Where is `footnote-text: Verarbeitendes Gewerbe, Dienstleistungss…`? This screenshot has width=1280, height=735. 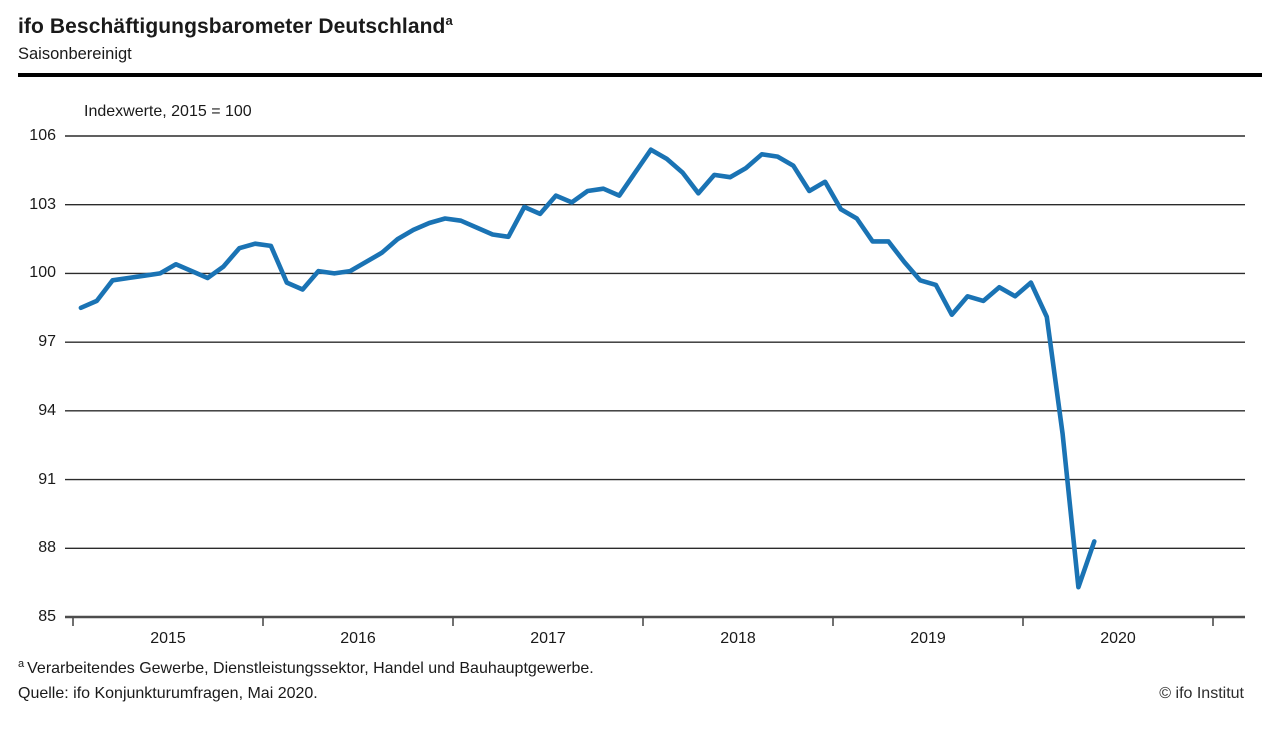
footnote-text: Verarbeitendes Gewerbe, Dienstleistungss… is located at coordinates (310, 669).